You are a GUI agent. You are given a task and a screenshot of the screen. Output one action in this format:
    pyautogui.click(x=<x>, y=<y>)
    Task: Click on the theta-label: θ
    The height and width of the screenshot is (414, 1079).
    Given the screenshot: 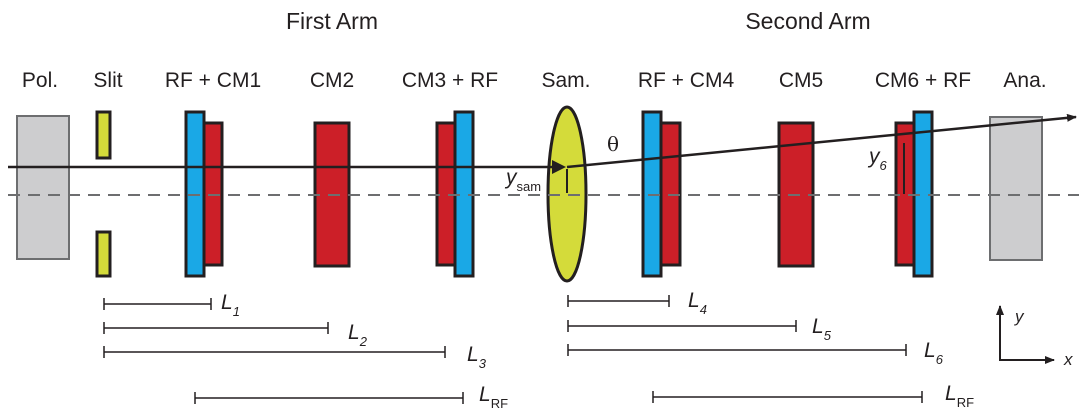 What is the action you would take?
    pyautogui.click(x=613, y=144)
    